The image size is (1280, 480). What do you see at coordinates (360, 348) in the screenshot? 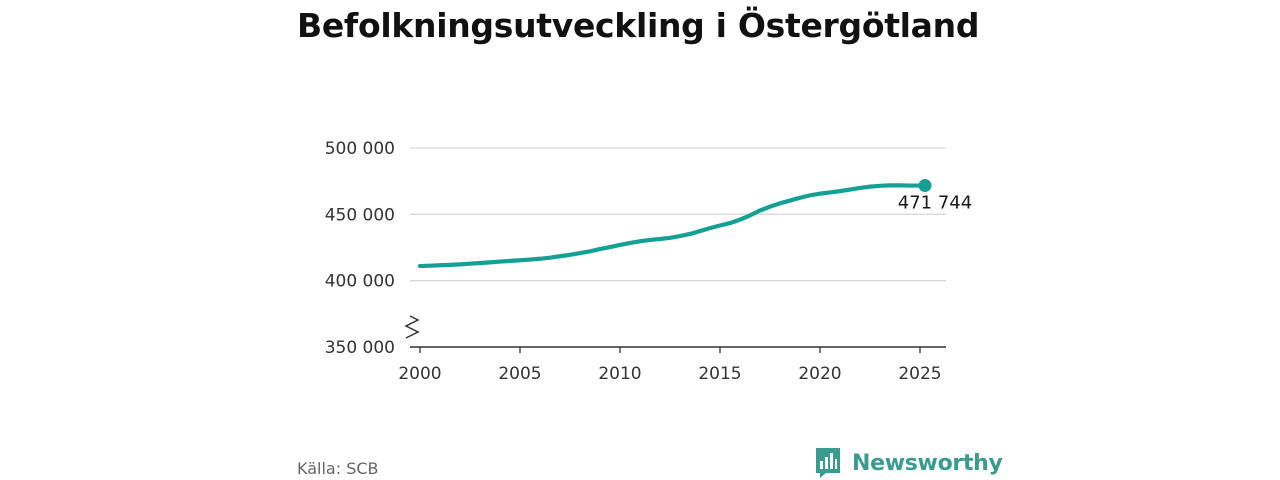
I see `y-tick-label: 350 000` at bounding box center [360, 348].